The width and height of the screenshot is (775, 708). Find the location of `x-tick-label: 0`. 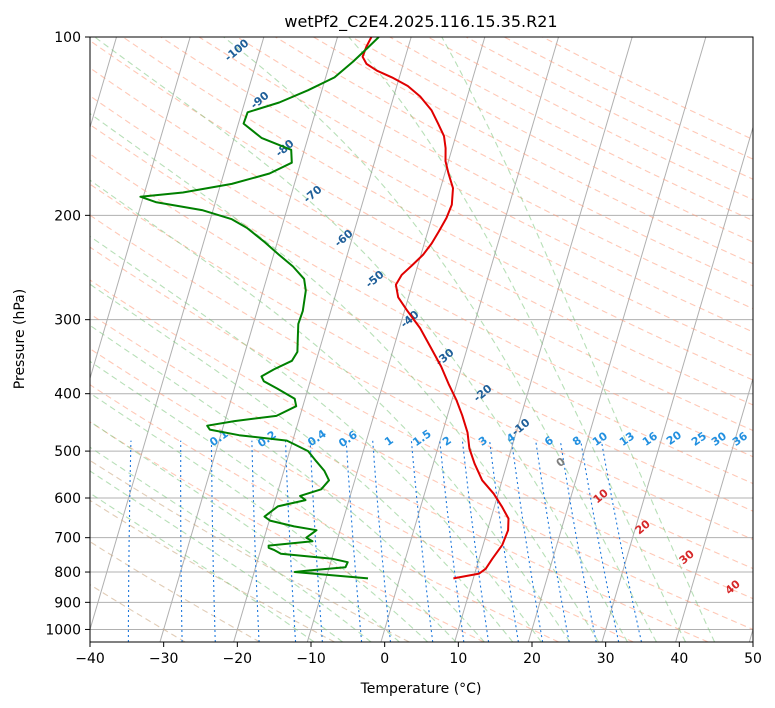

x-tick-label: 0 is located at coordinates (384, 659).